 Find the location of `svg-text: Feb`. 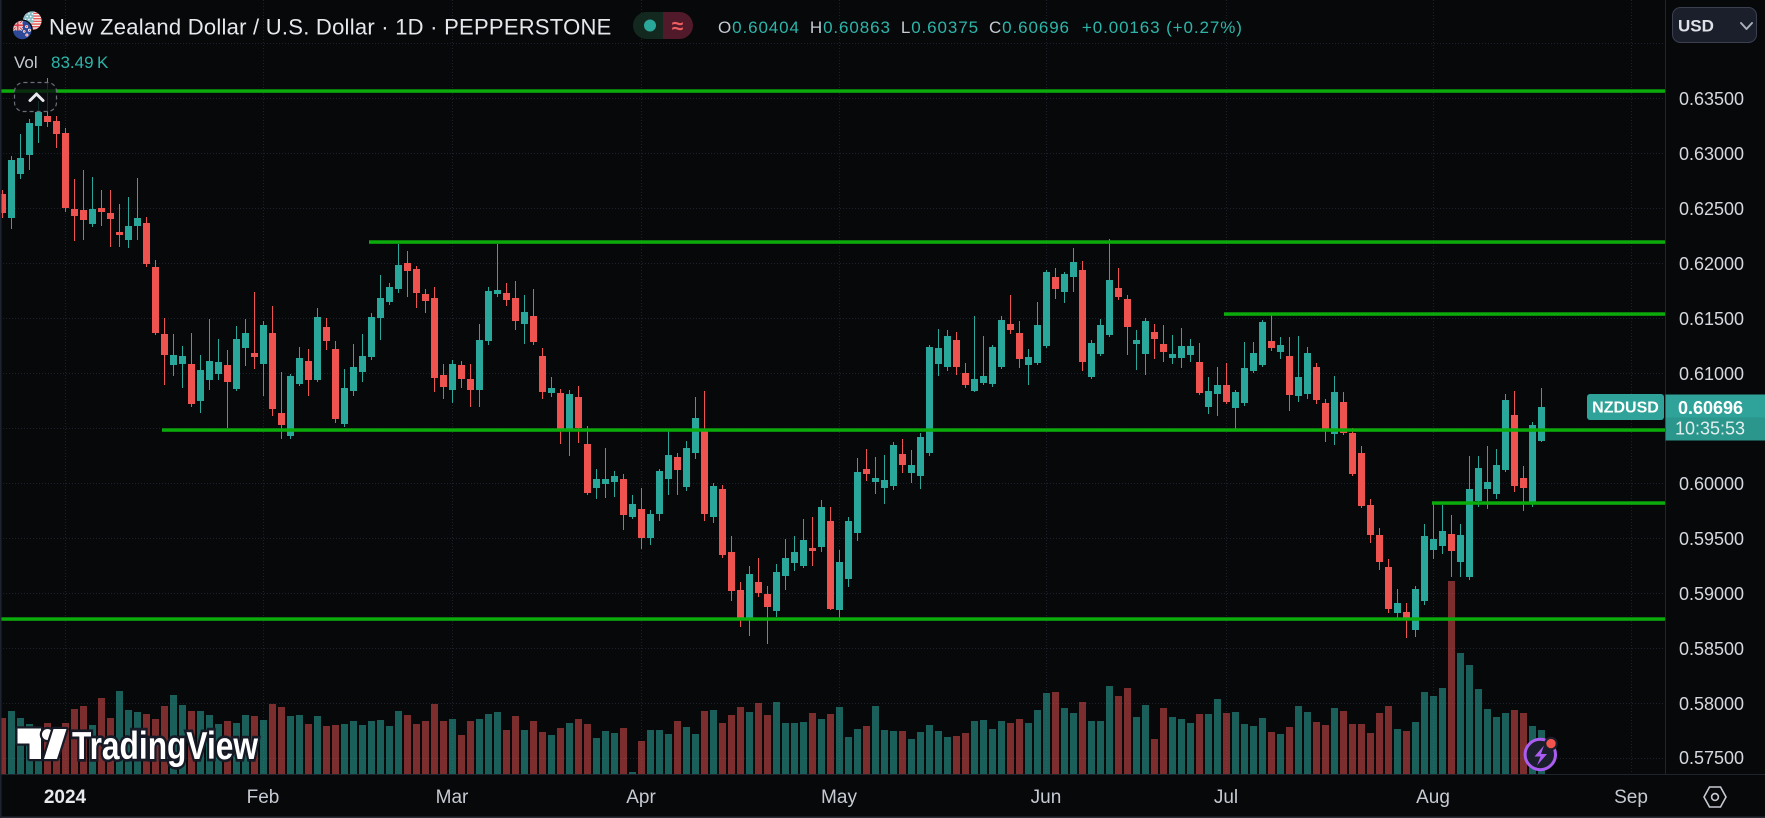

svg-text: Feb is located at coordinates (263, 797).